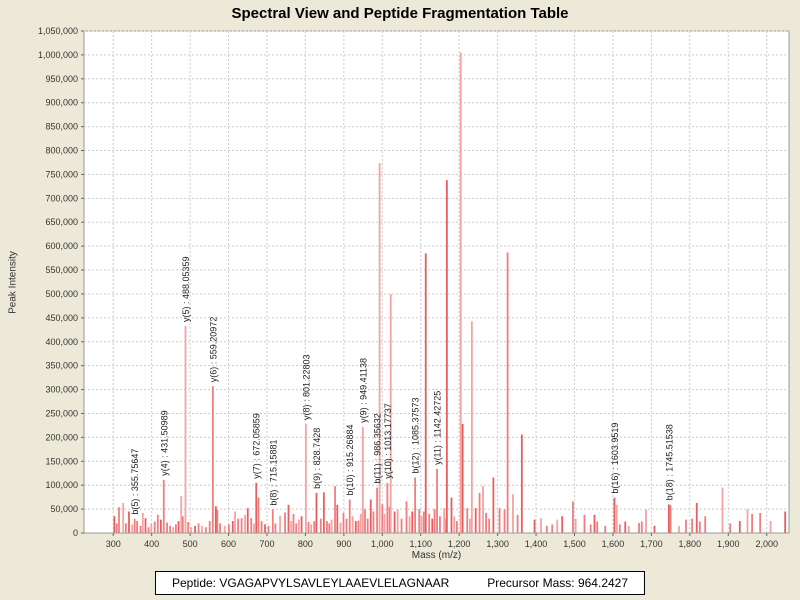 This screenshot has width=800, height=600. I want to click on x-tick-label: 700, so click(266, 544).